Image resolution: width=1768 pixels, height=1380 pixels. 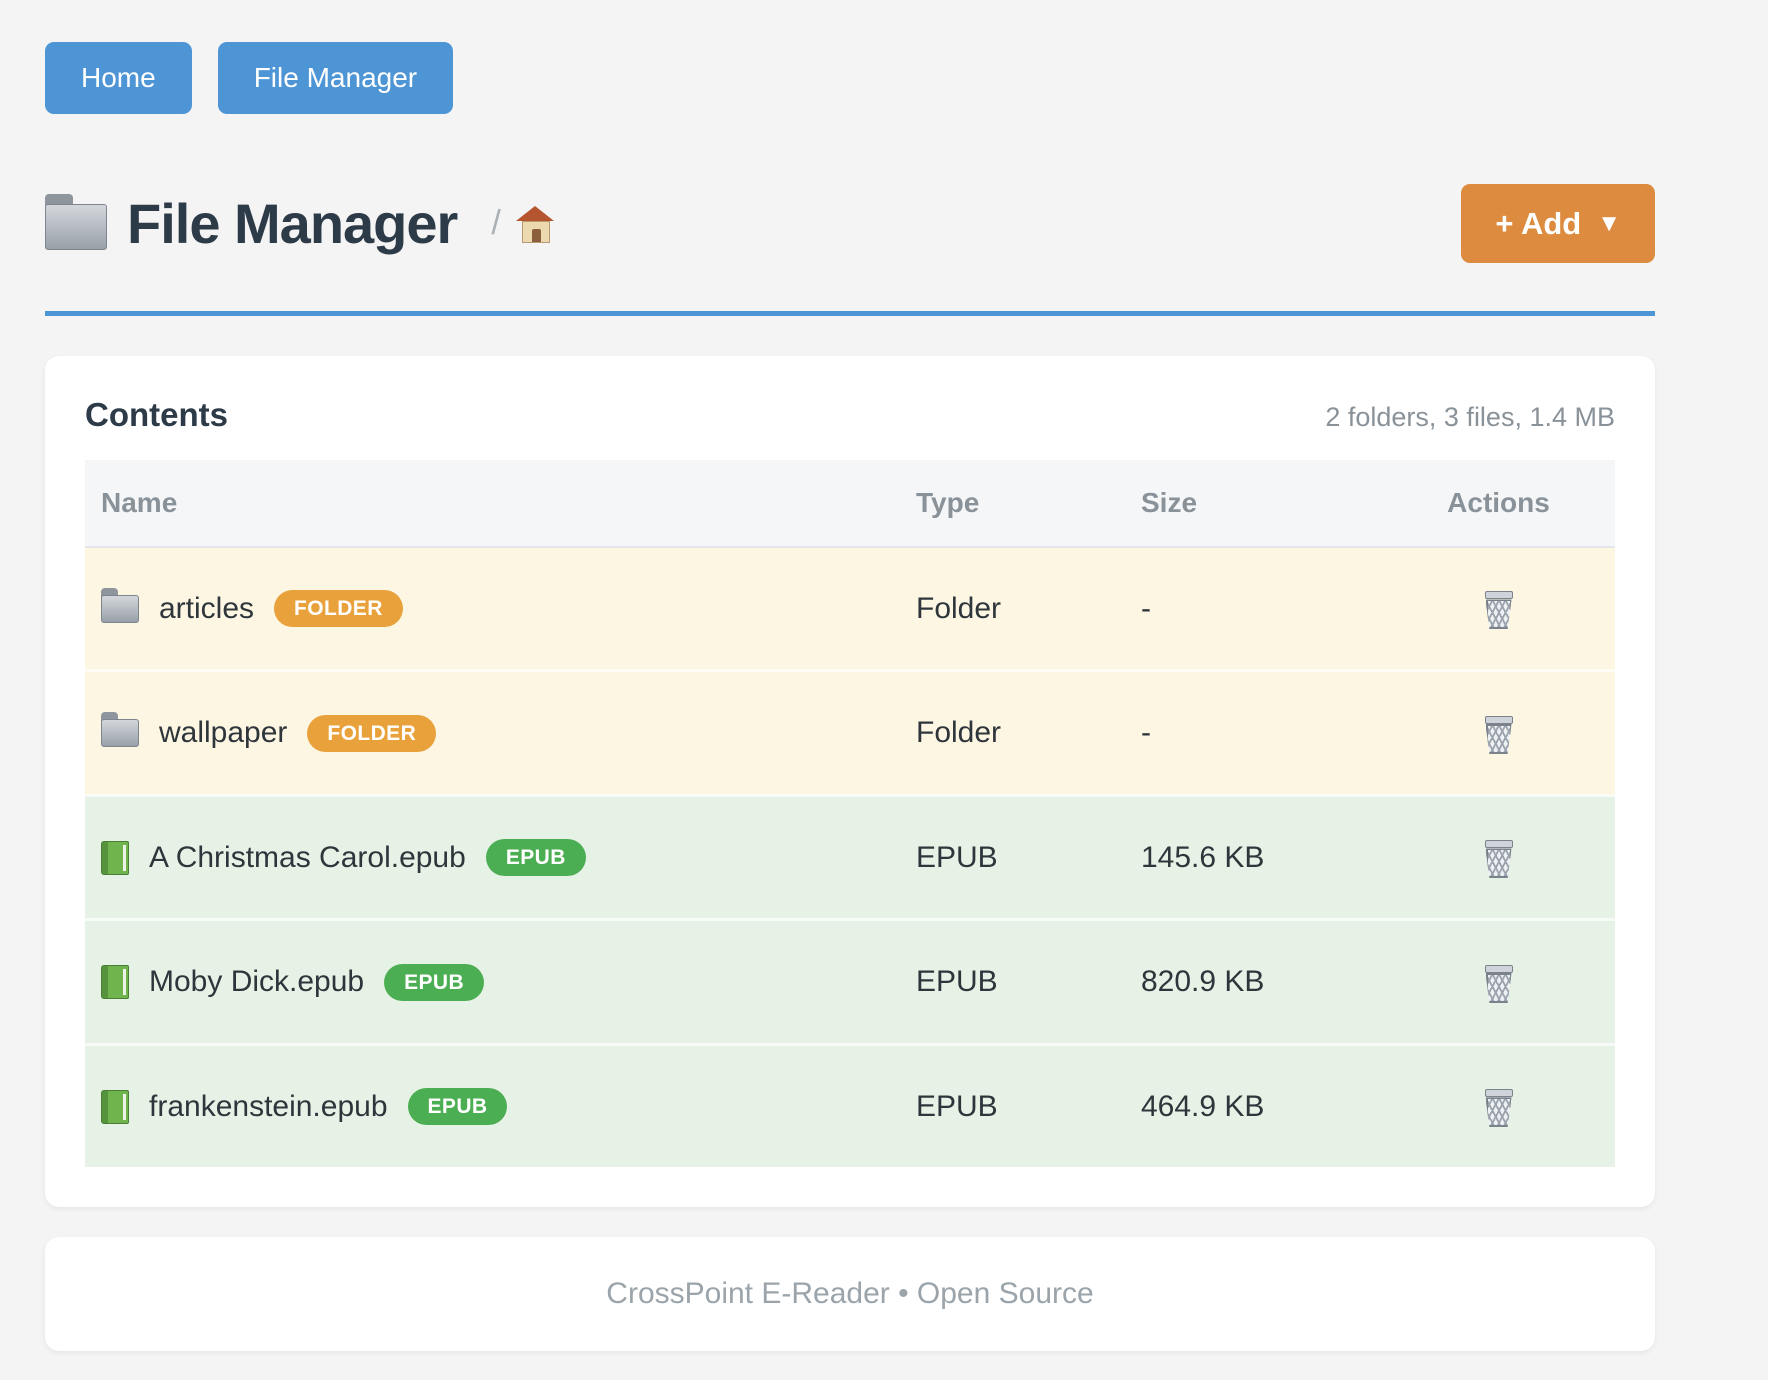 I want to click on size-cell: 464.9 KB, so click(x=1257, y=1105).